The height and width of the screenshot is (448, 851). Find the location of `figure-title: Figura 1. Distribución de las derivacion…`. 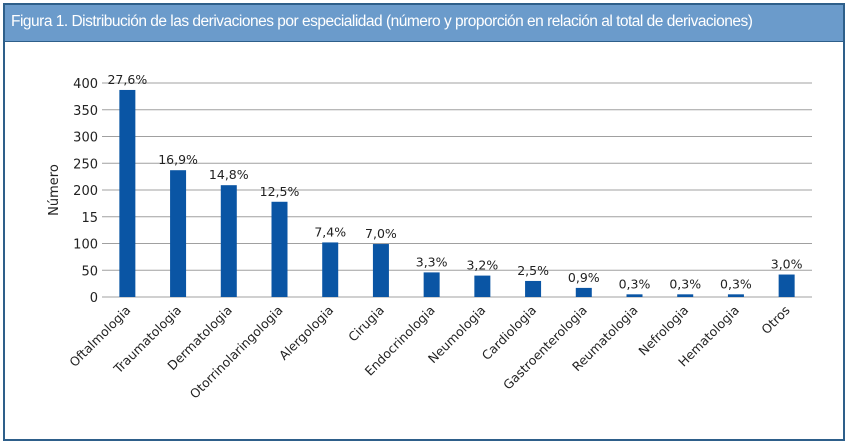

figure-title: Figura 1. Distribución de las derivacion… is located at coordinates (382, 21).